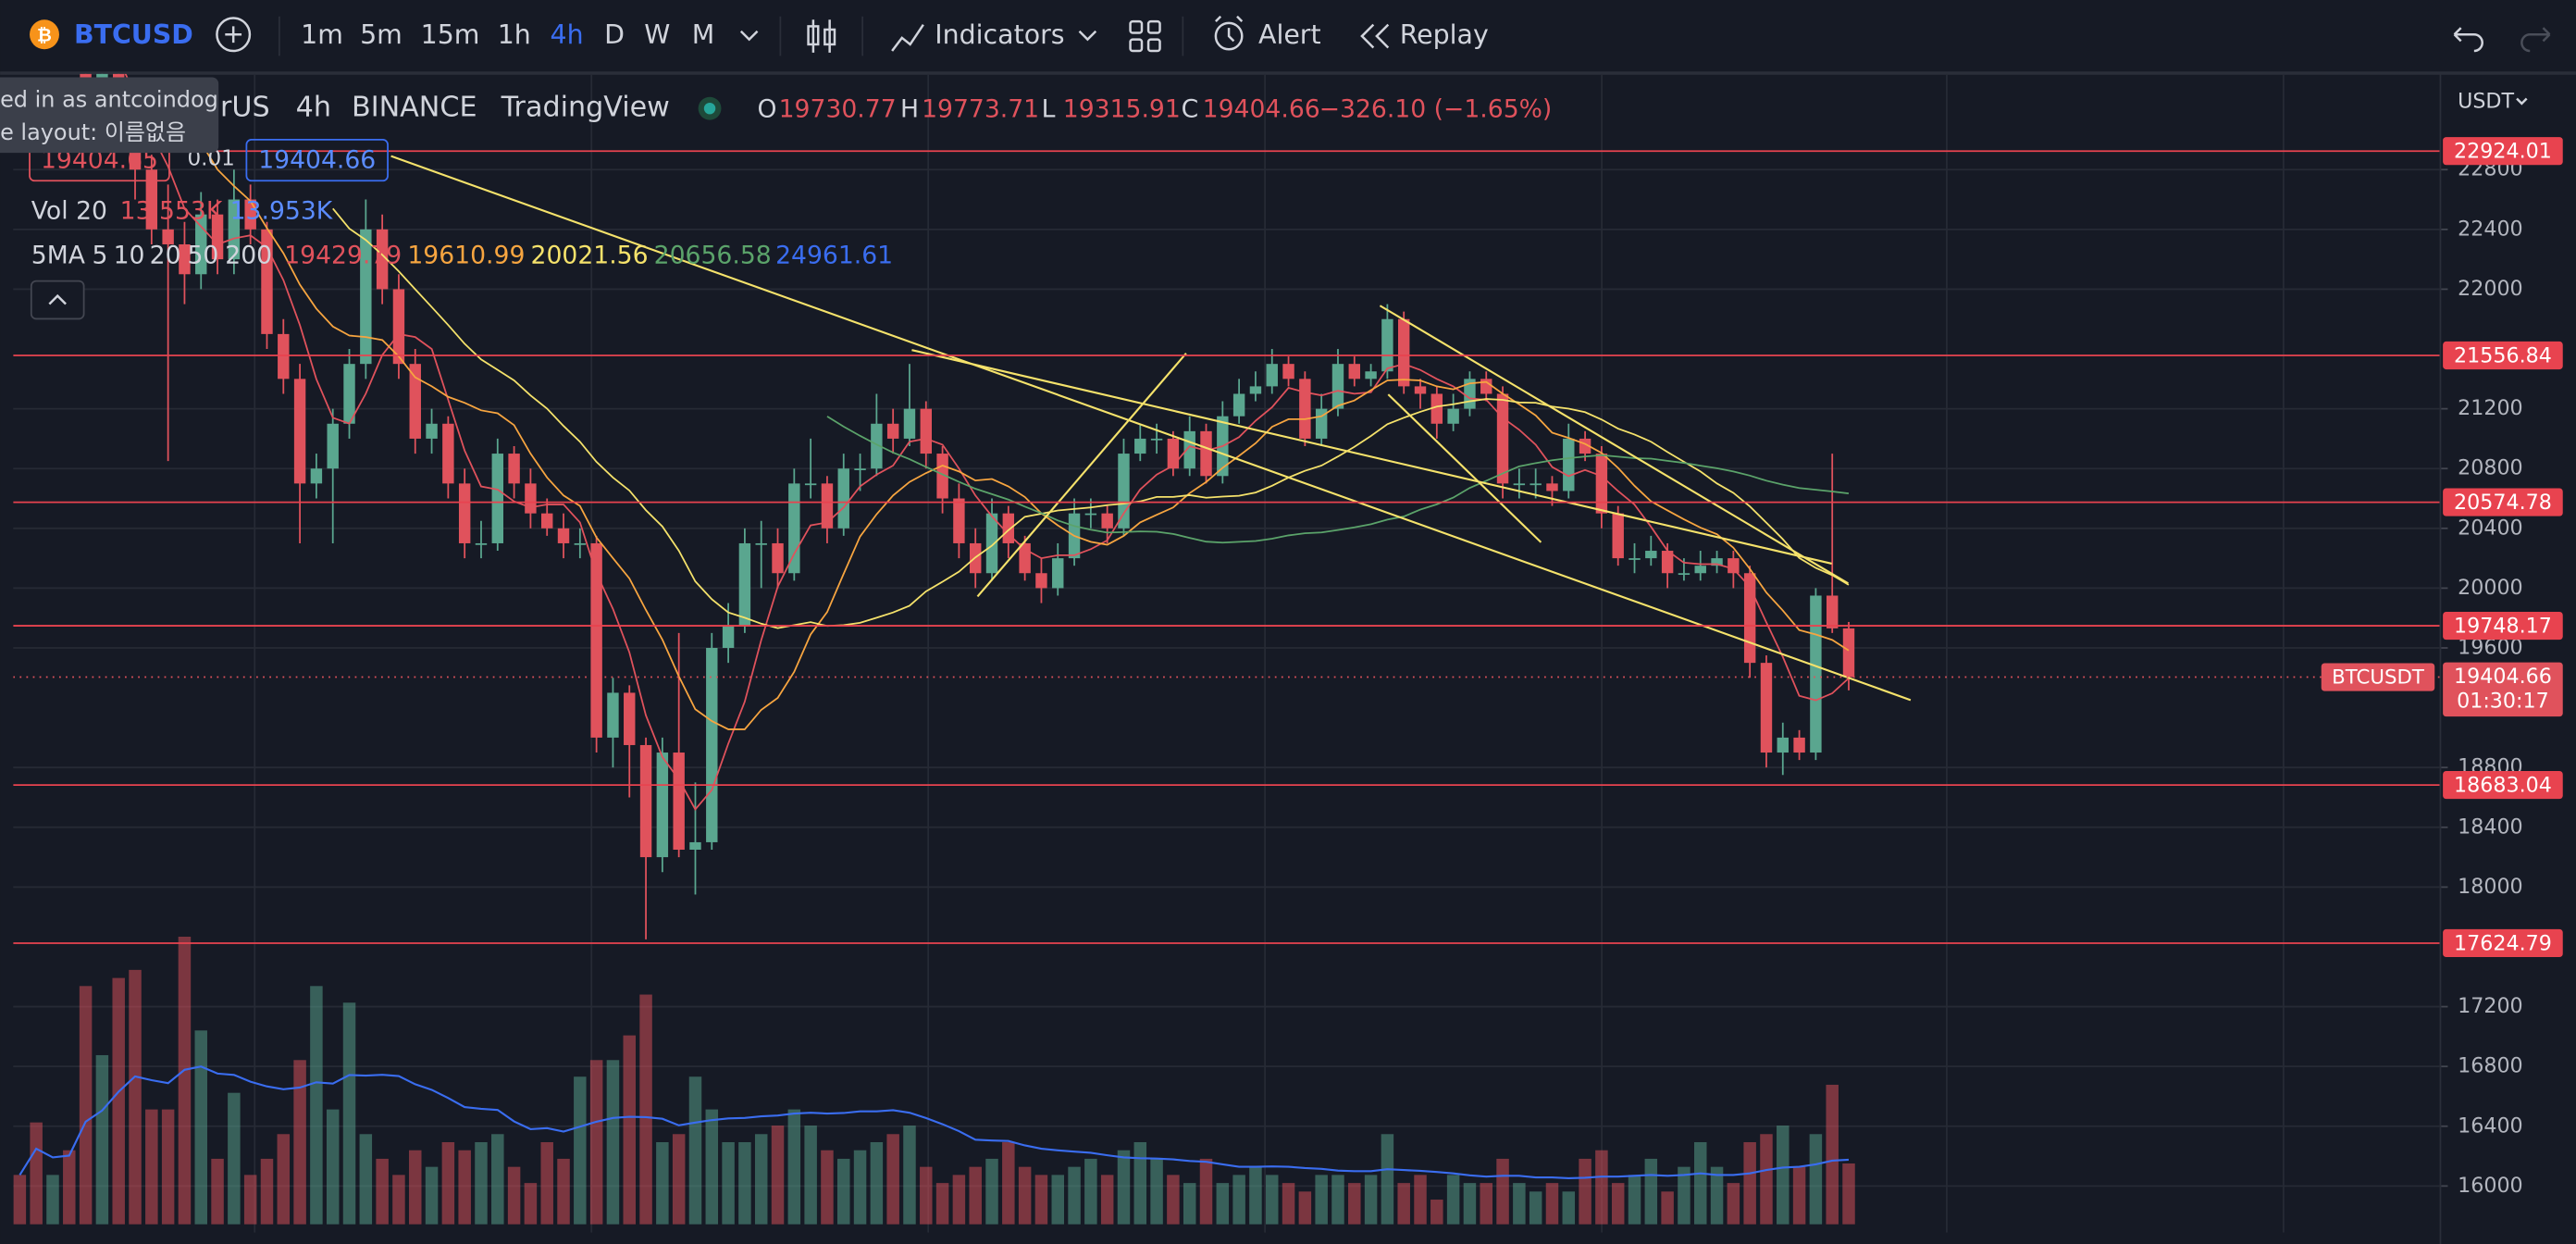  Describe the element at coordinates (515, 35) in the screenshot. I see `timeframe-button: 1h` at that location.